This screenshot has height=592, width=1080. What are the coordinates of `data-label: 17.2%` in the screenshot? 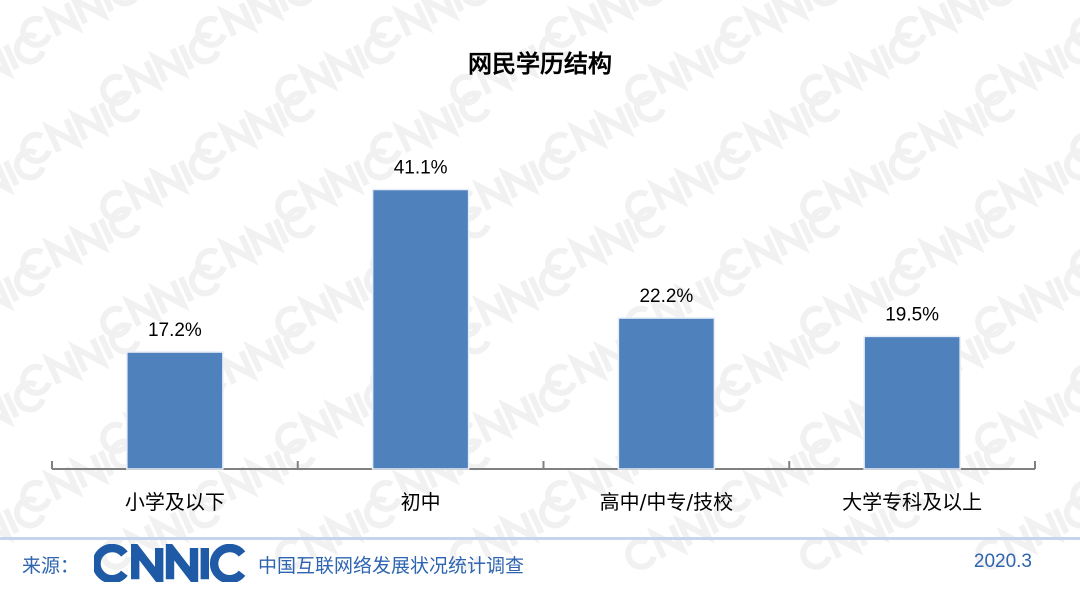 It's located at (175, 330).